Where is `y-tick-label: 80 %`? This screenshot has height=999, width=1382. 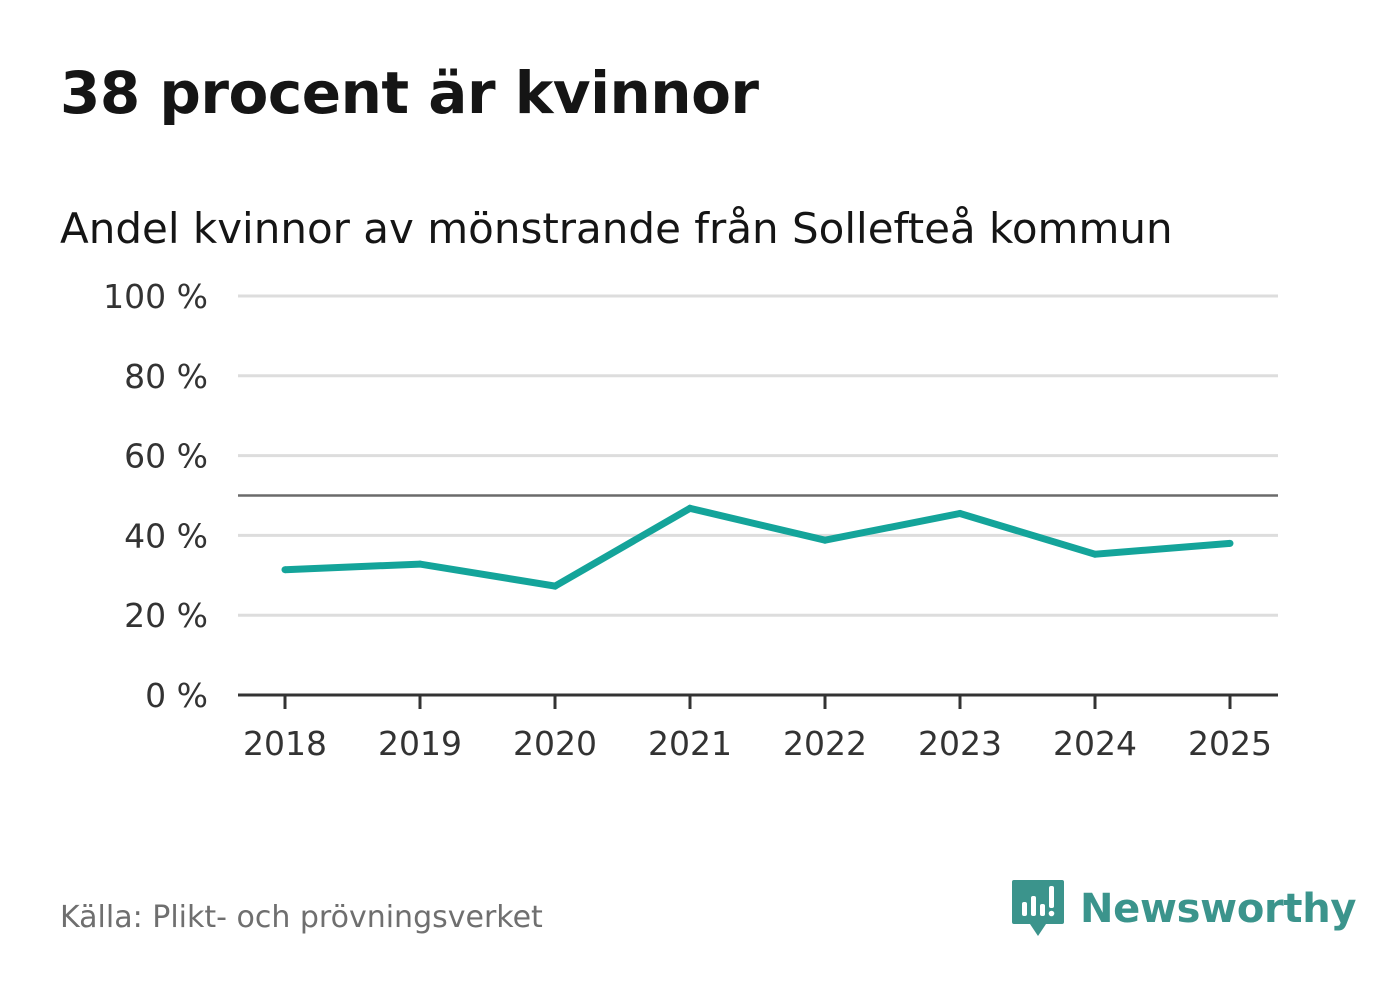
y-tick-label: 80 % is located at coordinates (166, 376).